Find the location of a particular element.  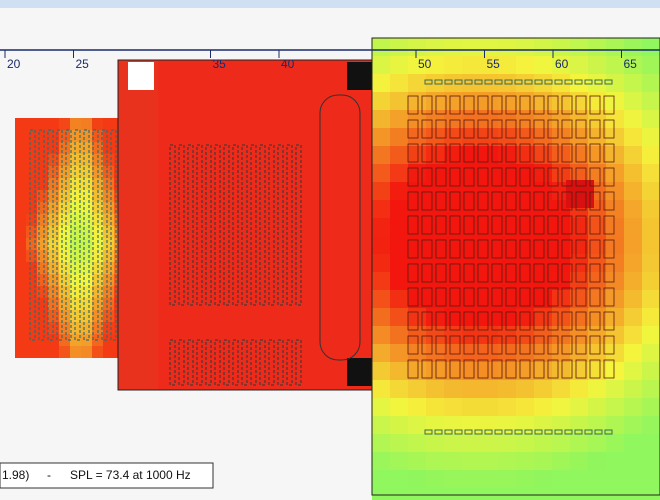

ruler-label: 25 is located at coordinates (83, 64).